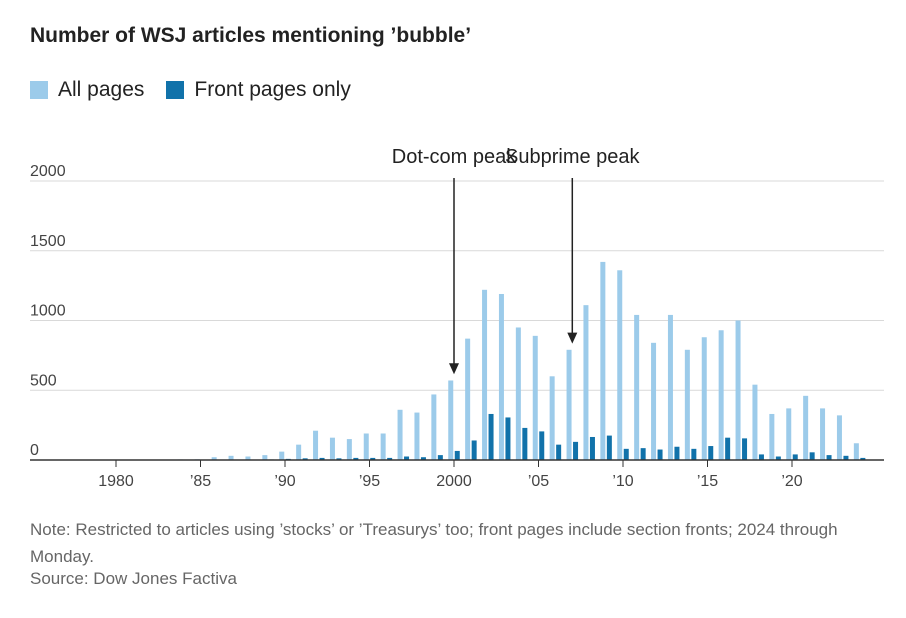  I want to click on y-axis-ticks: 0 500 1000 1500 2000, so click(48, 311).